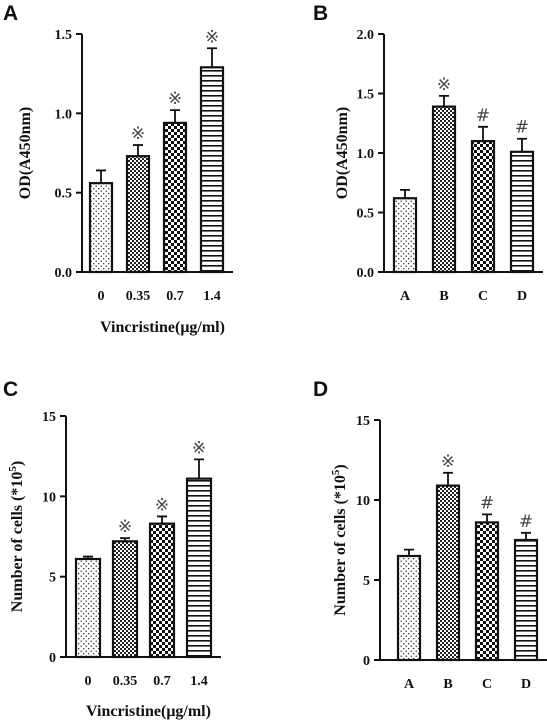 The height and width of the screenshot is (726, 547). What do you see at coordinates (522, 296) in the screenshot?
I see `panel-b-x-tick-label: D` at bounding box center [522, 296].